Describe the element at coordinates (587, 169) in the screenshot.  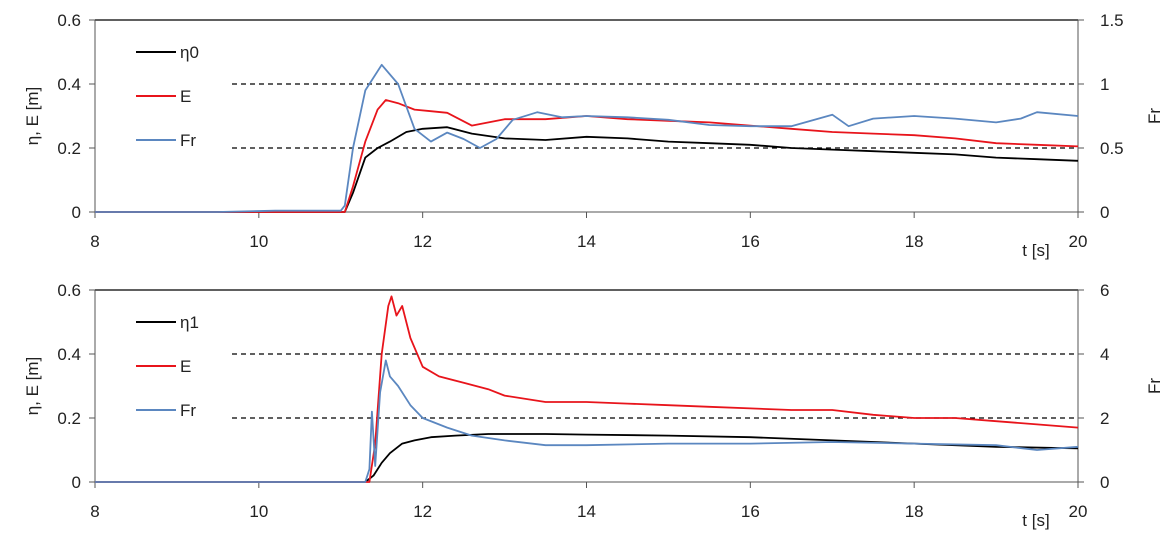
I see `series-line-η0` at that location.